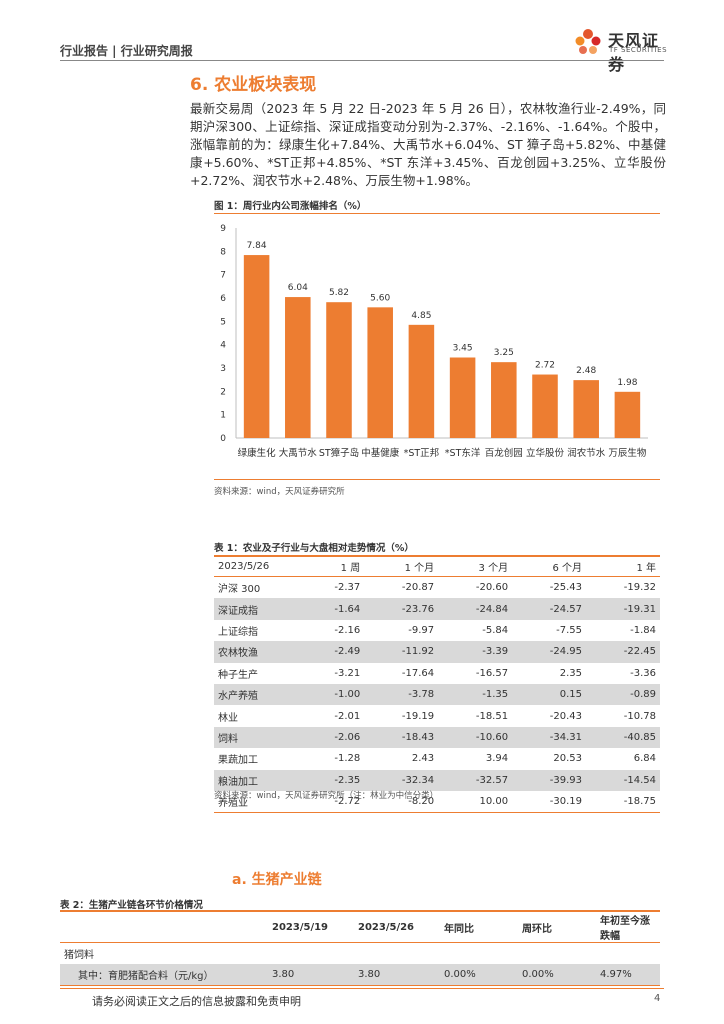 The image size is (724, 1024). Describe the element at coordinates (437, 588) in the screenshot. I see `table-row: 沪深 300 -2.37 -20.87 -20.60 -25.43 -19.32` at that location.